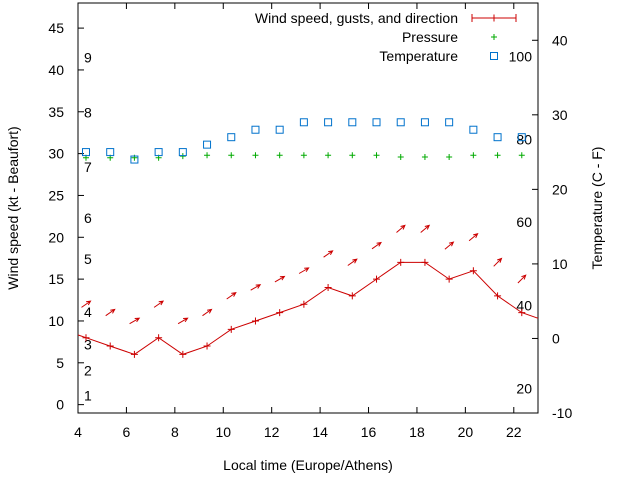 This screenshot has height=485, width=640. I want to click on beaufort-scale-label: 2, so click(88, 370).